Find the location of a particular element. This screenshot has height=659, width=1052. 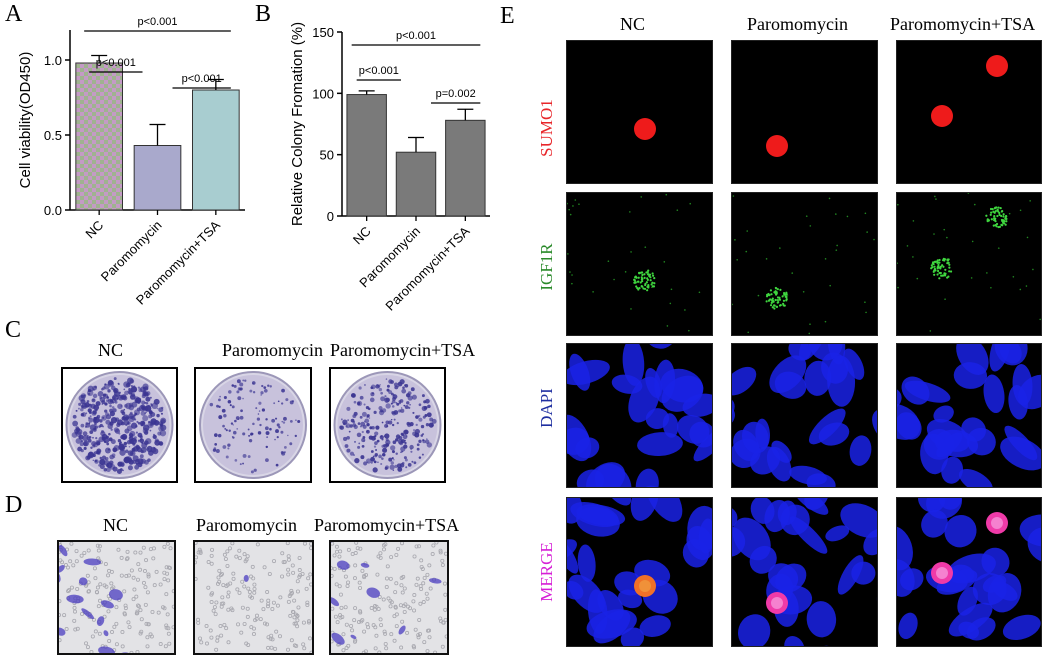

if-tile-sumo1-paromomycin is located at coordinates (804, 112).